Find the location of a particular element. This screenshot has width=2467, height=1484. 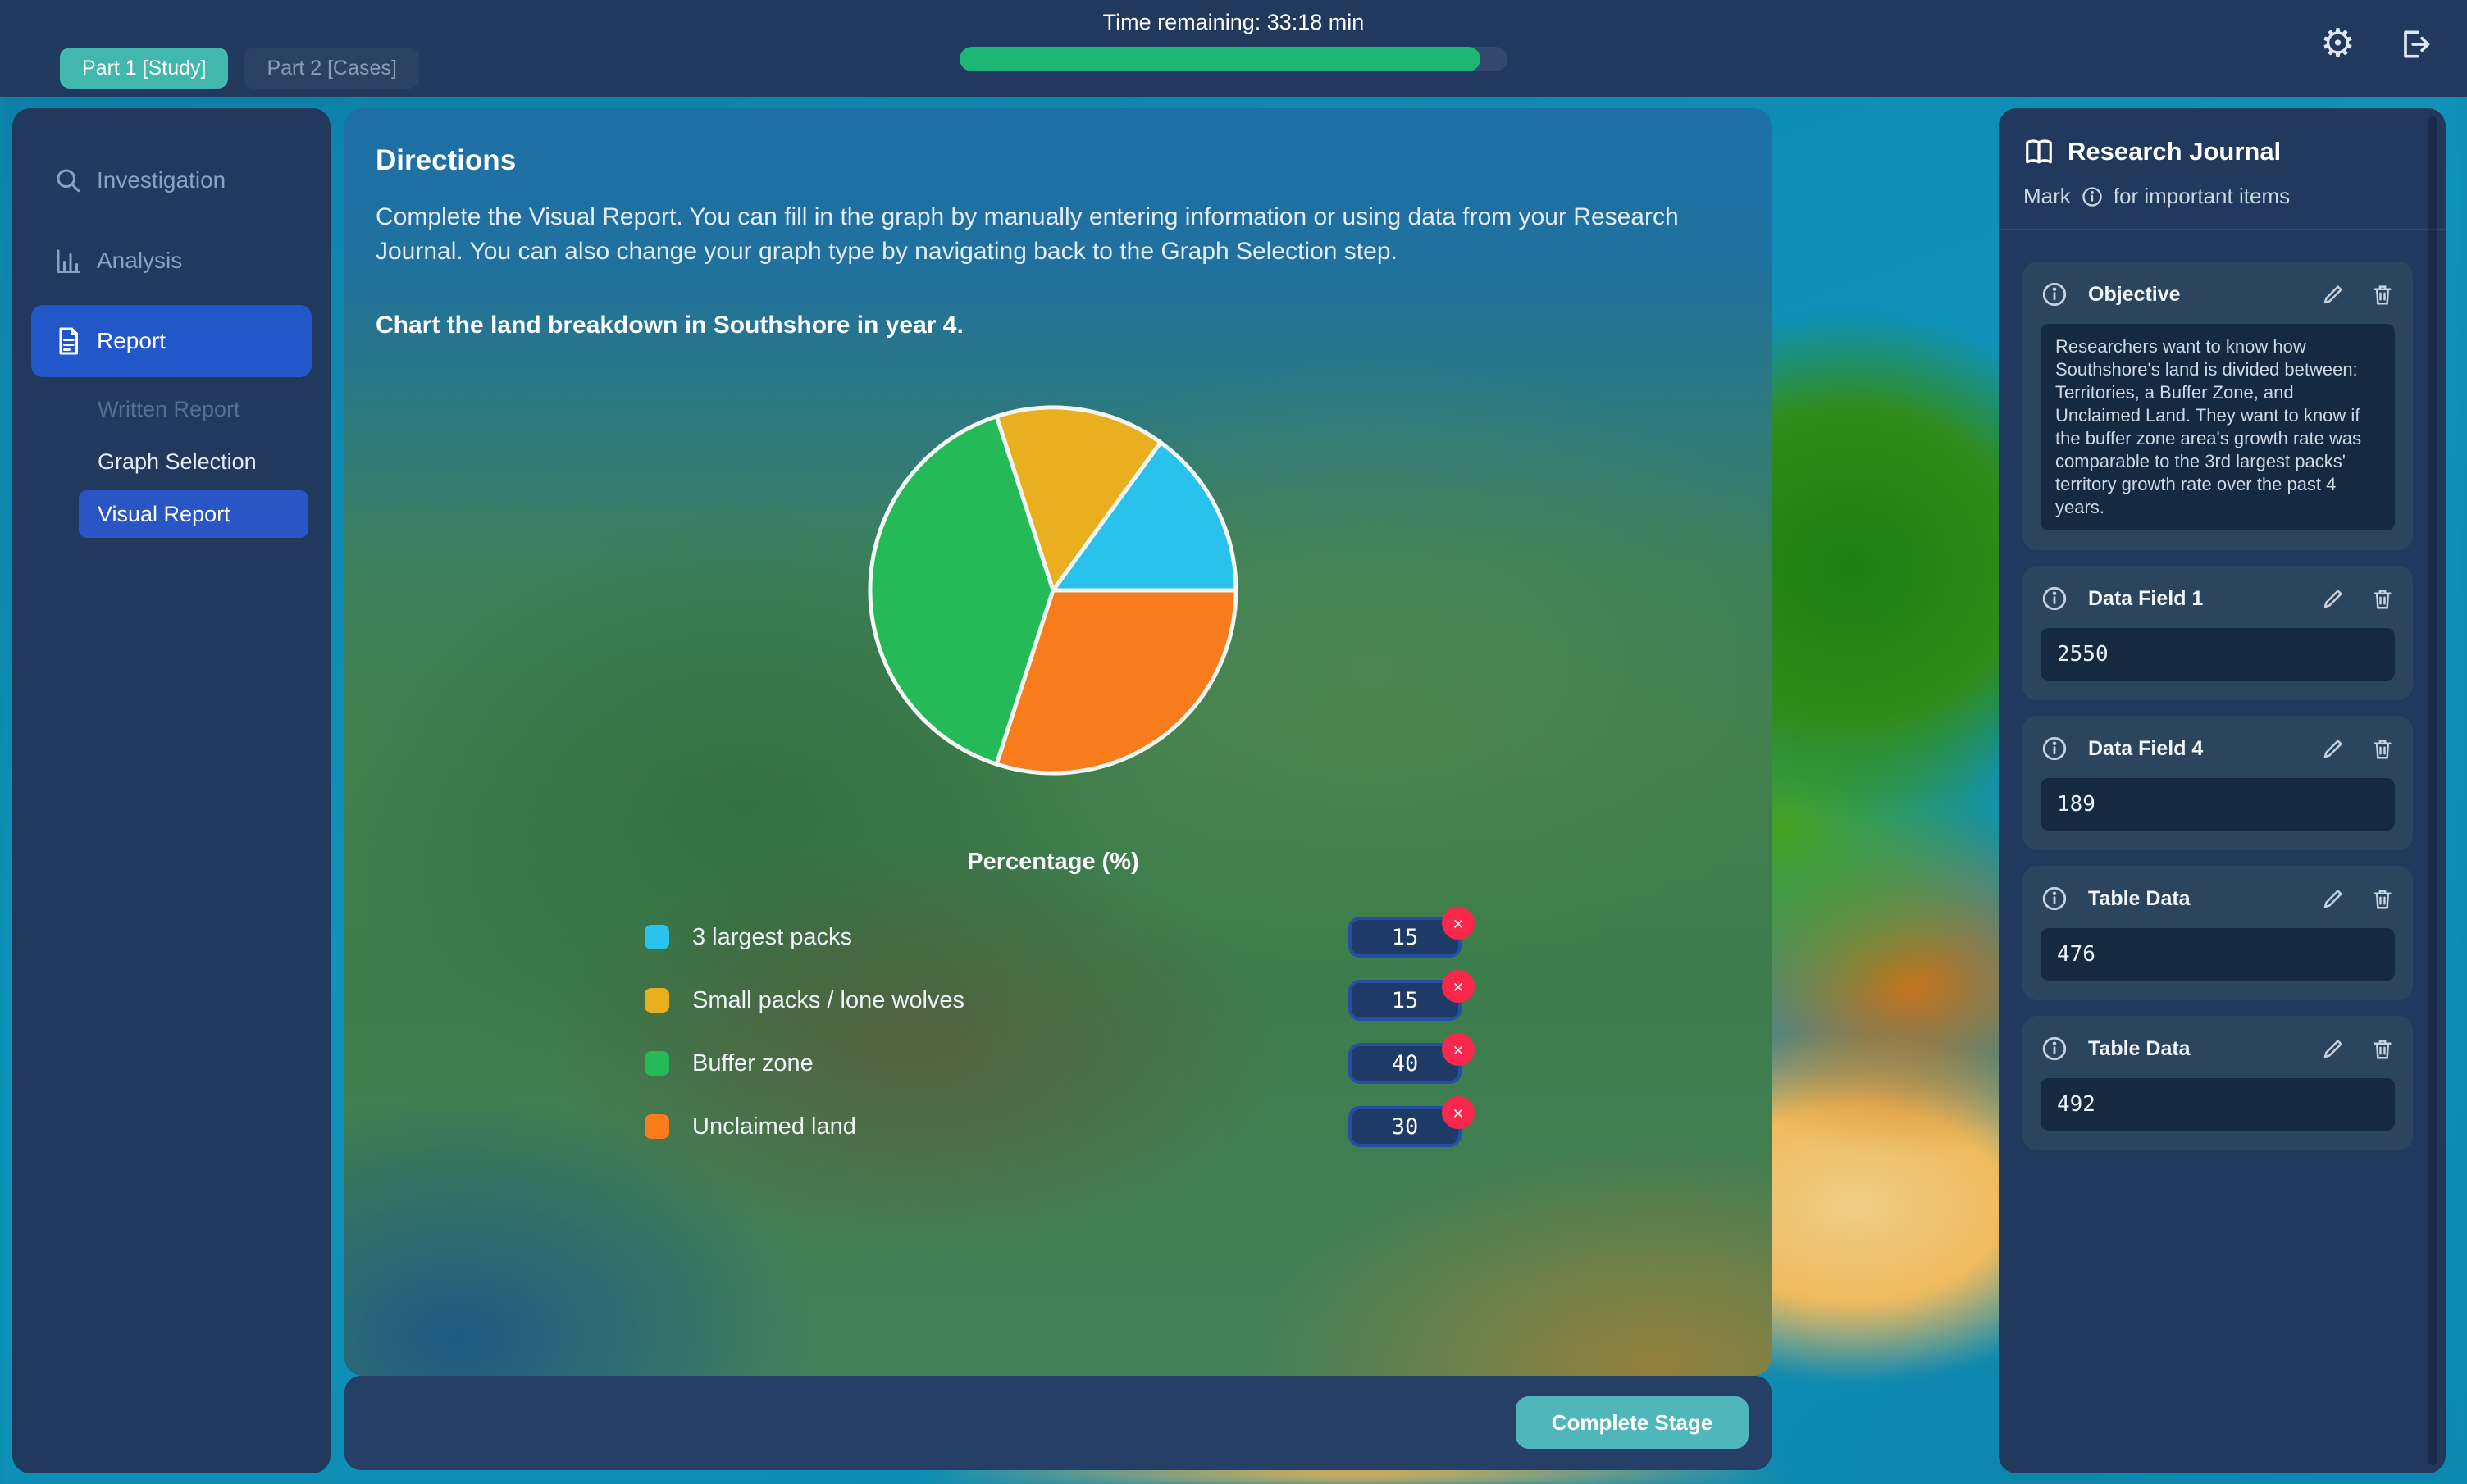

legend-label: Small packs / lone wolves is located at coordinates (828, 999).